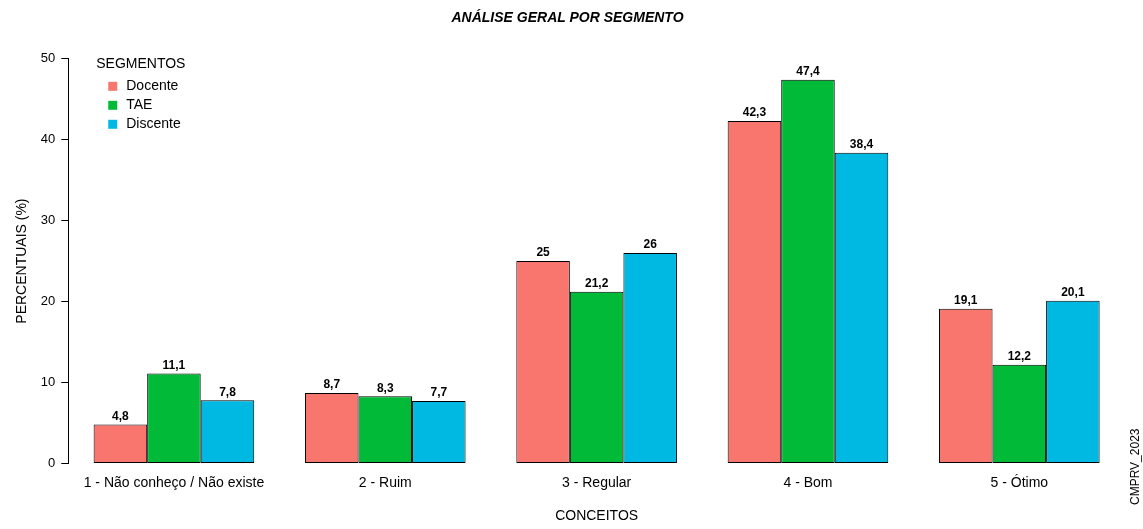 This screenshot has width=1143, height=529. I want to click on x-axis-title: CONCEITOS, so click(597, 515).